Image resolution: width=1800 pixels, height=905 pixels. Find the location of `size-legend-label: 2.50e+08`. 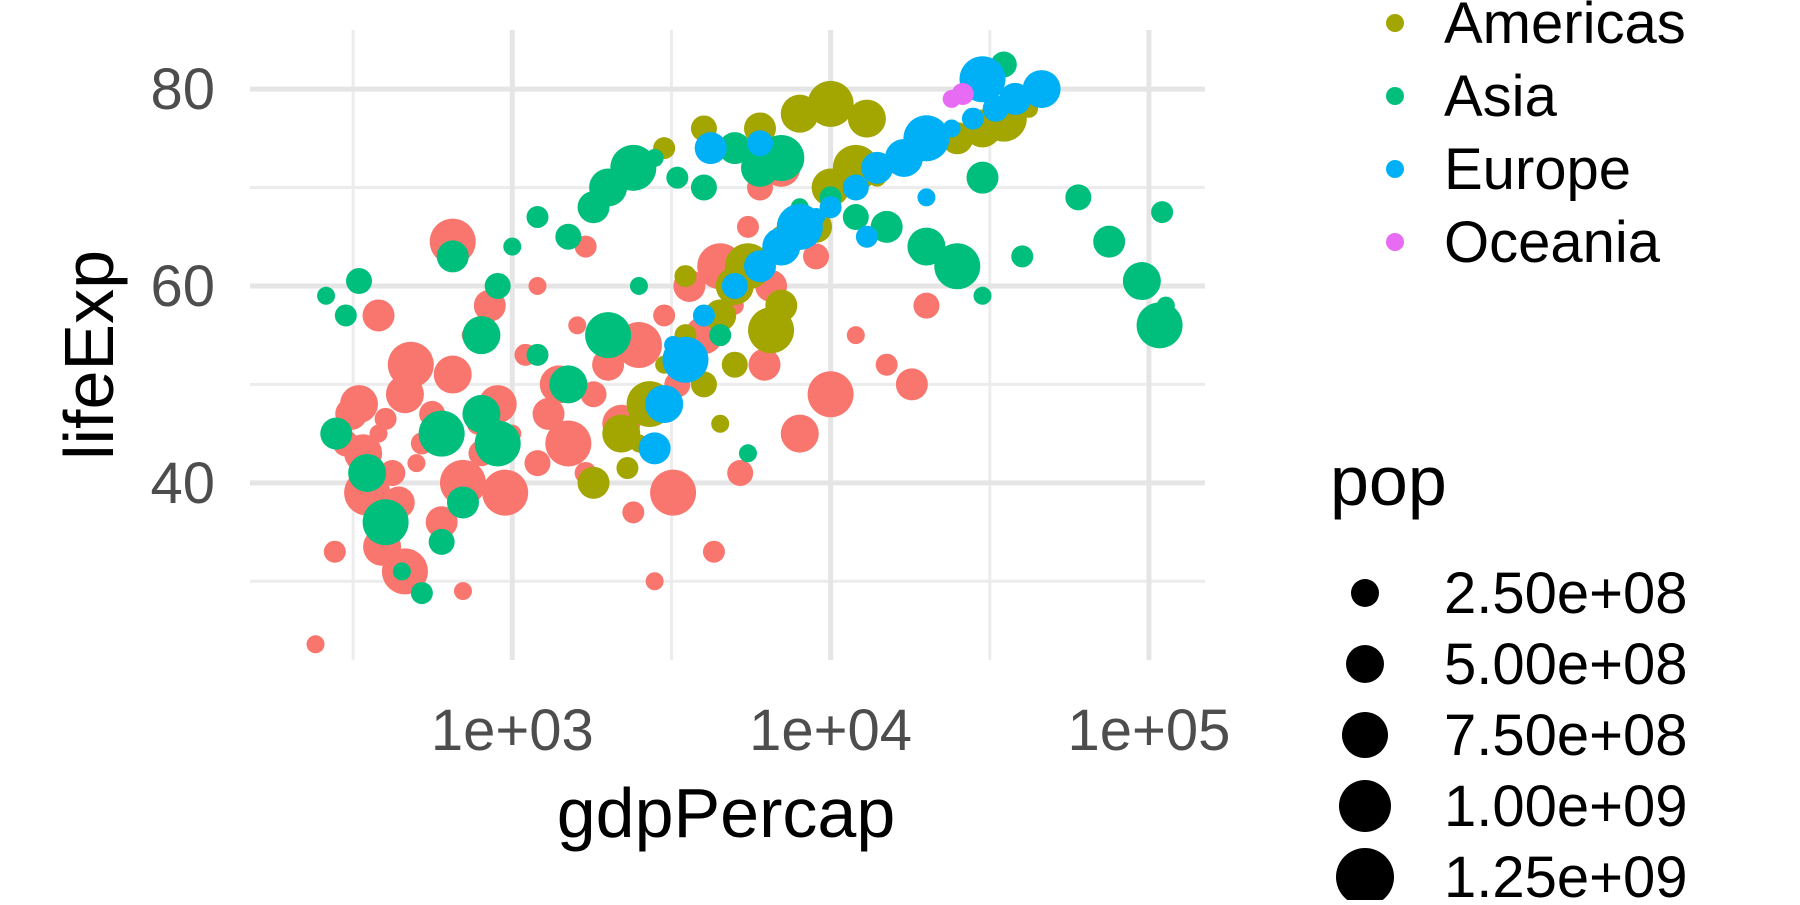

size-legend-label: 2.50e+08 is located at coordinates (1566, 593).